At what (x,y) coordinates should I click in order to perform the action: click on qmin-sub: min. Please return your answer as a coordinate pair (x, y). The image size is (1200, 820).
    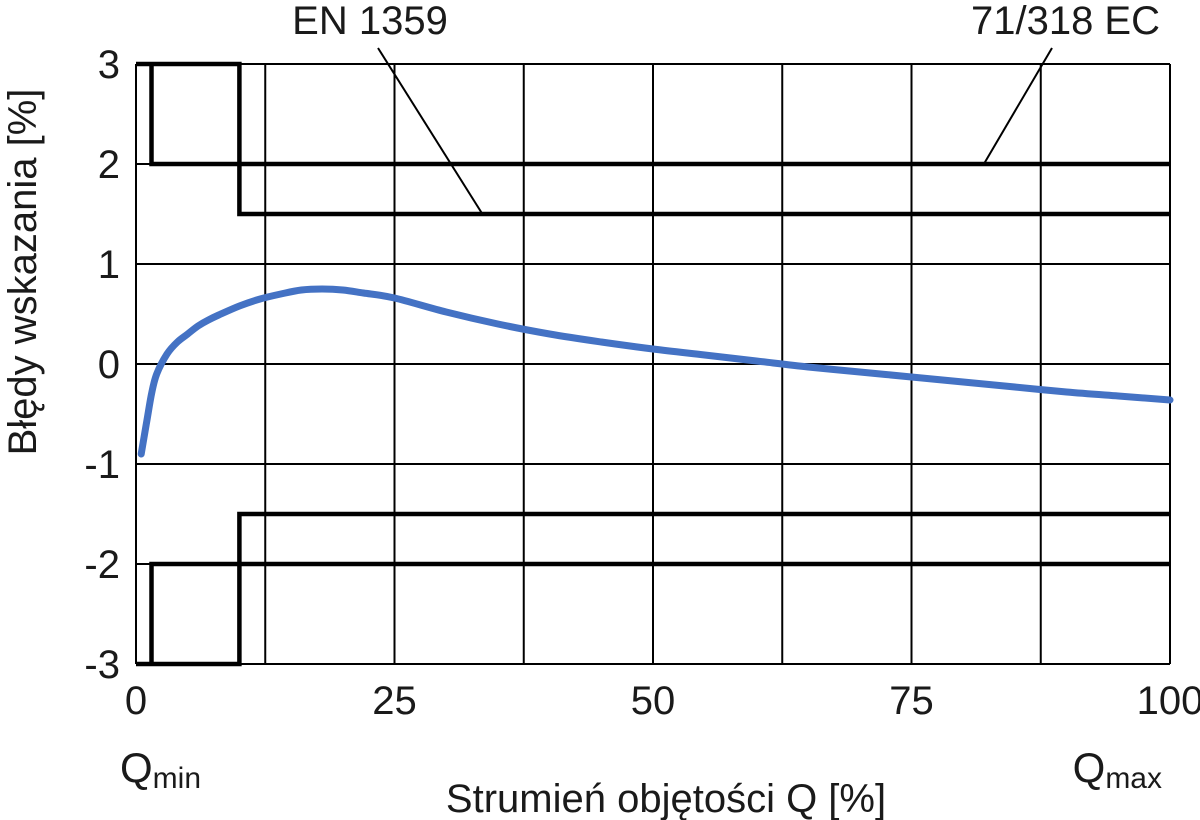
    Looking at the image, I should click on (177, 778).